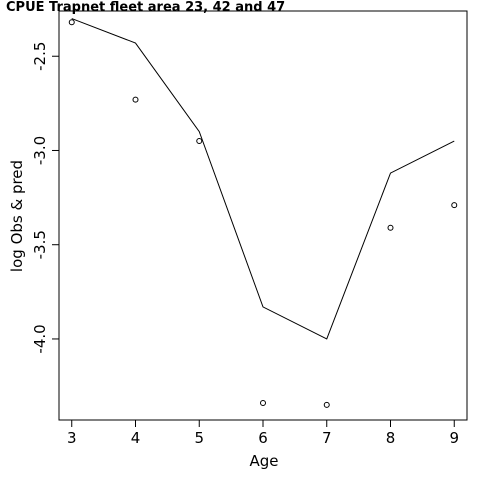  I want to click on y-axis: -2.5 -3.0 -3.5 -4.0, so click(45, 198).